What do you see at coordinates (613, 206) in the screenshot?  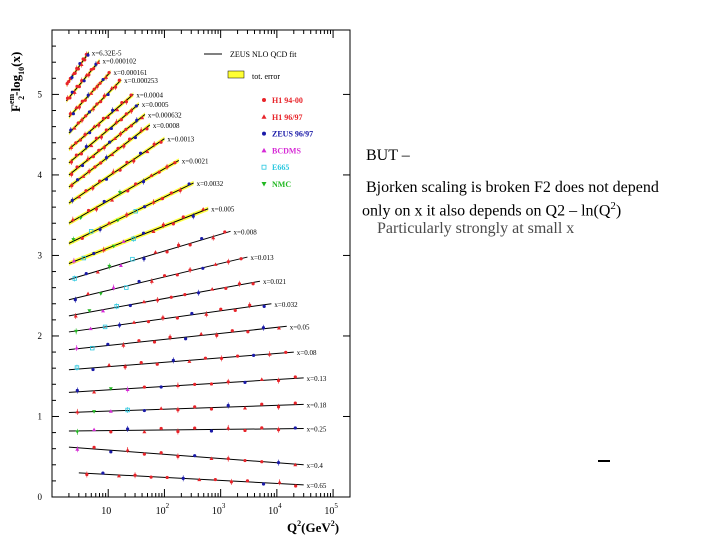 I see `line2-superscript: 2` at bounding box center [613, 206].